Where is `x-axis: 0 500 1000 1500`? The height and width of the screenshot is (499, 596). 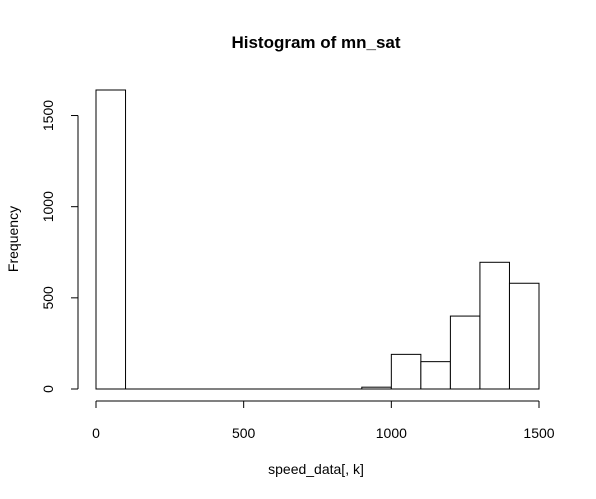
x-axis: 0 500 1000 1500 is located at coordinates (323, 420).